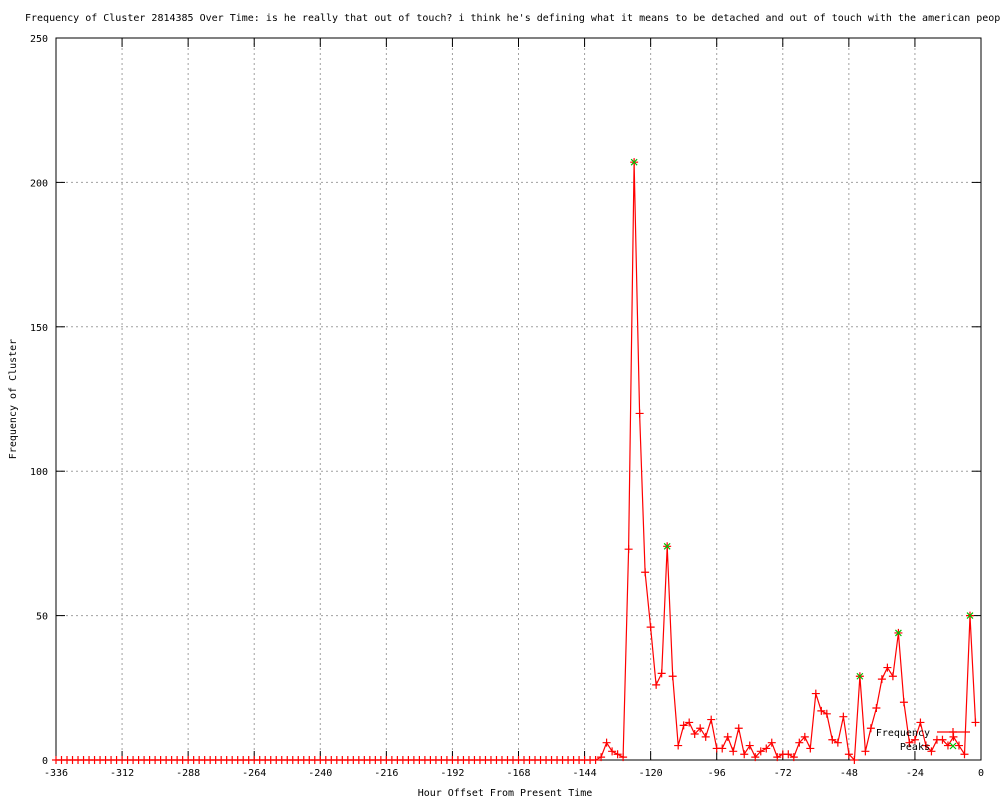 The height and width of the screenshot is (800, 1000). What do you see at coordinates (915, 747) in the screenshot?
I see `legend-label-peaks: Peaks` at bounding box center [915, 747].